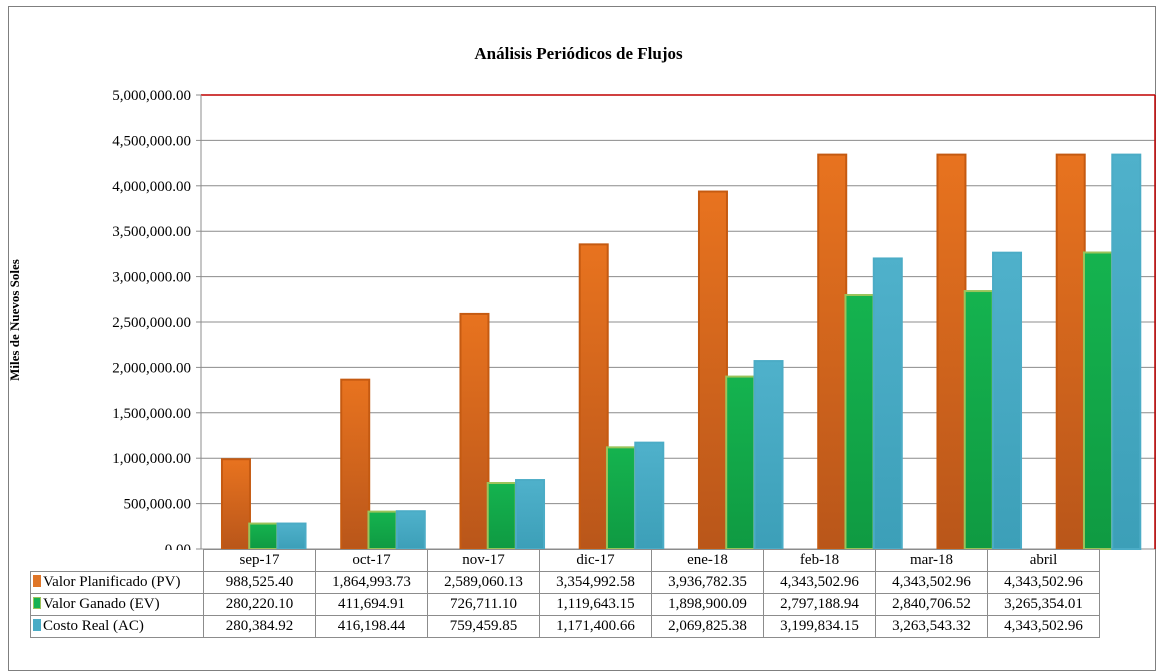 This screenshot has width=1157, height=672. I want to click on legend-label: Valor Planificado (PV), so click(112, 582).